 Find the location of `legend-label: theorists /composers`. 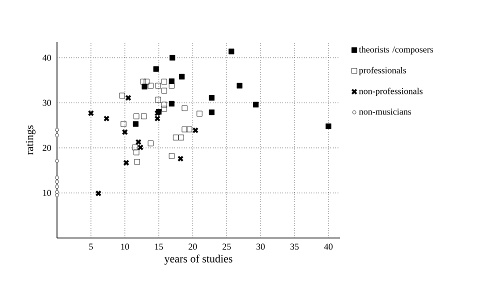

legend-label: theorists /composers is located at coordinates (396, 50).